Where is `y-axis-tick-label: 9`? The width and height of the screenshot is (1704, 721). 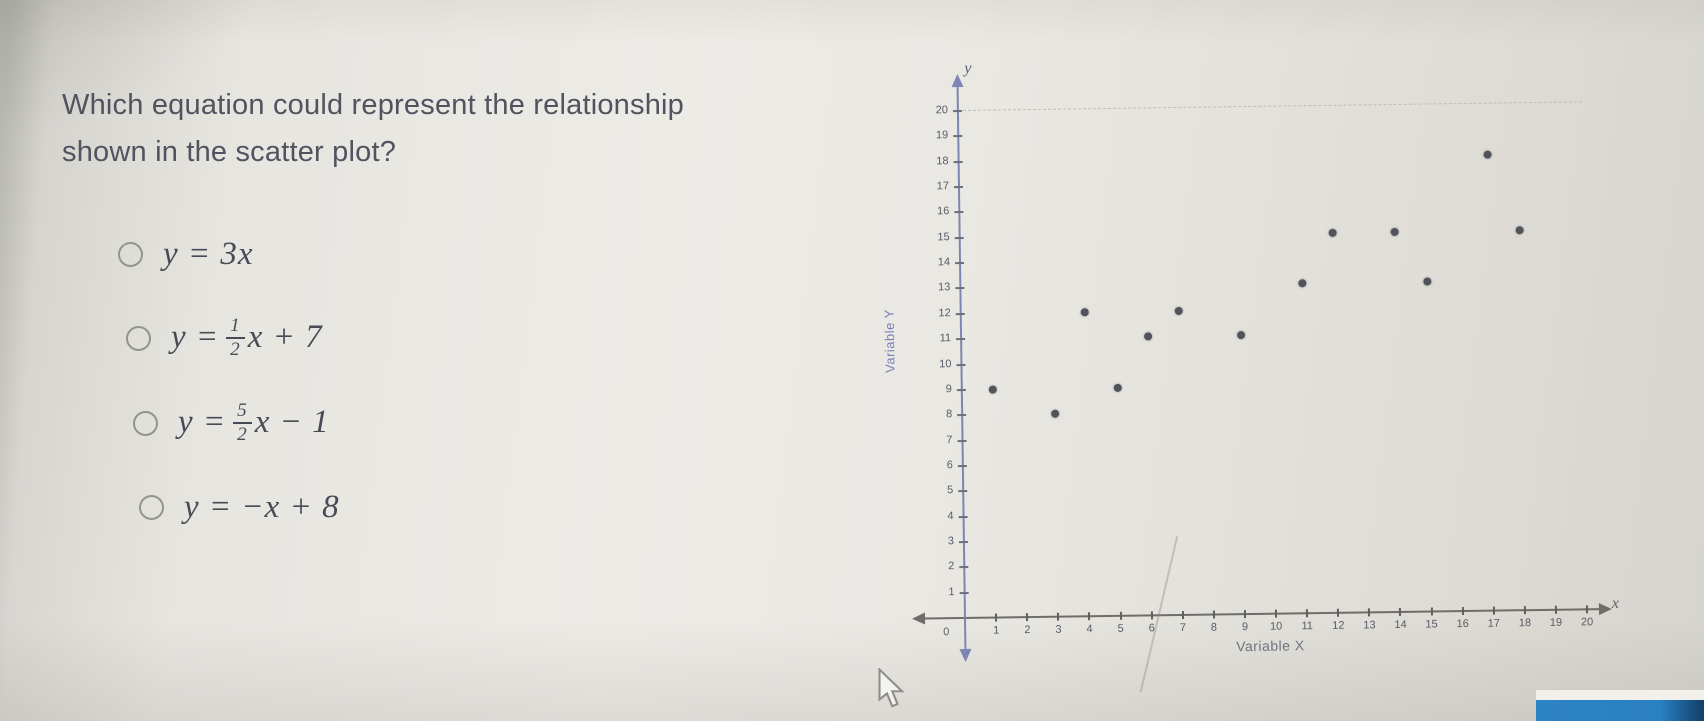 y-axis-tick-label: 9 is located at coordinates (948, 389).